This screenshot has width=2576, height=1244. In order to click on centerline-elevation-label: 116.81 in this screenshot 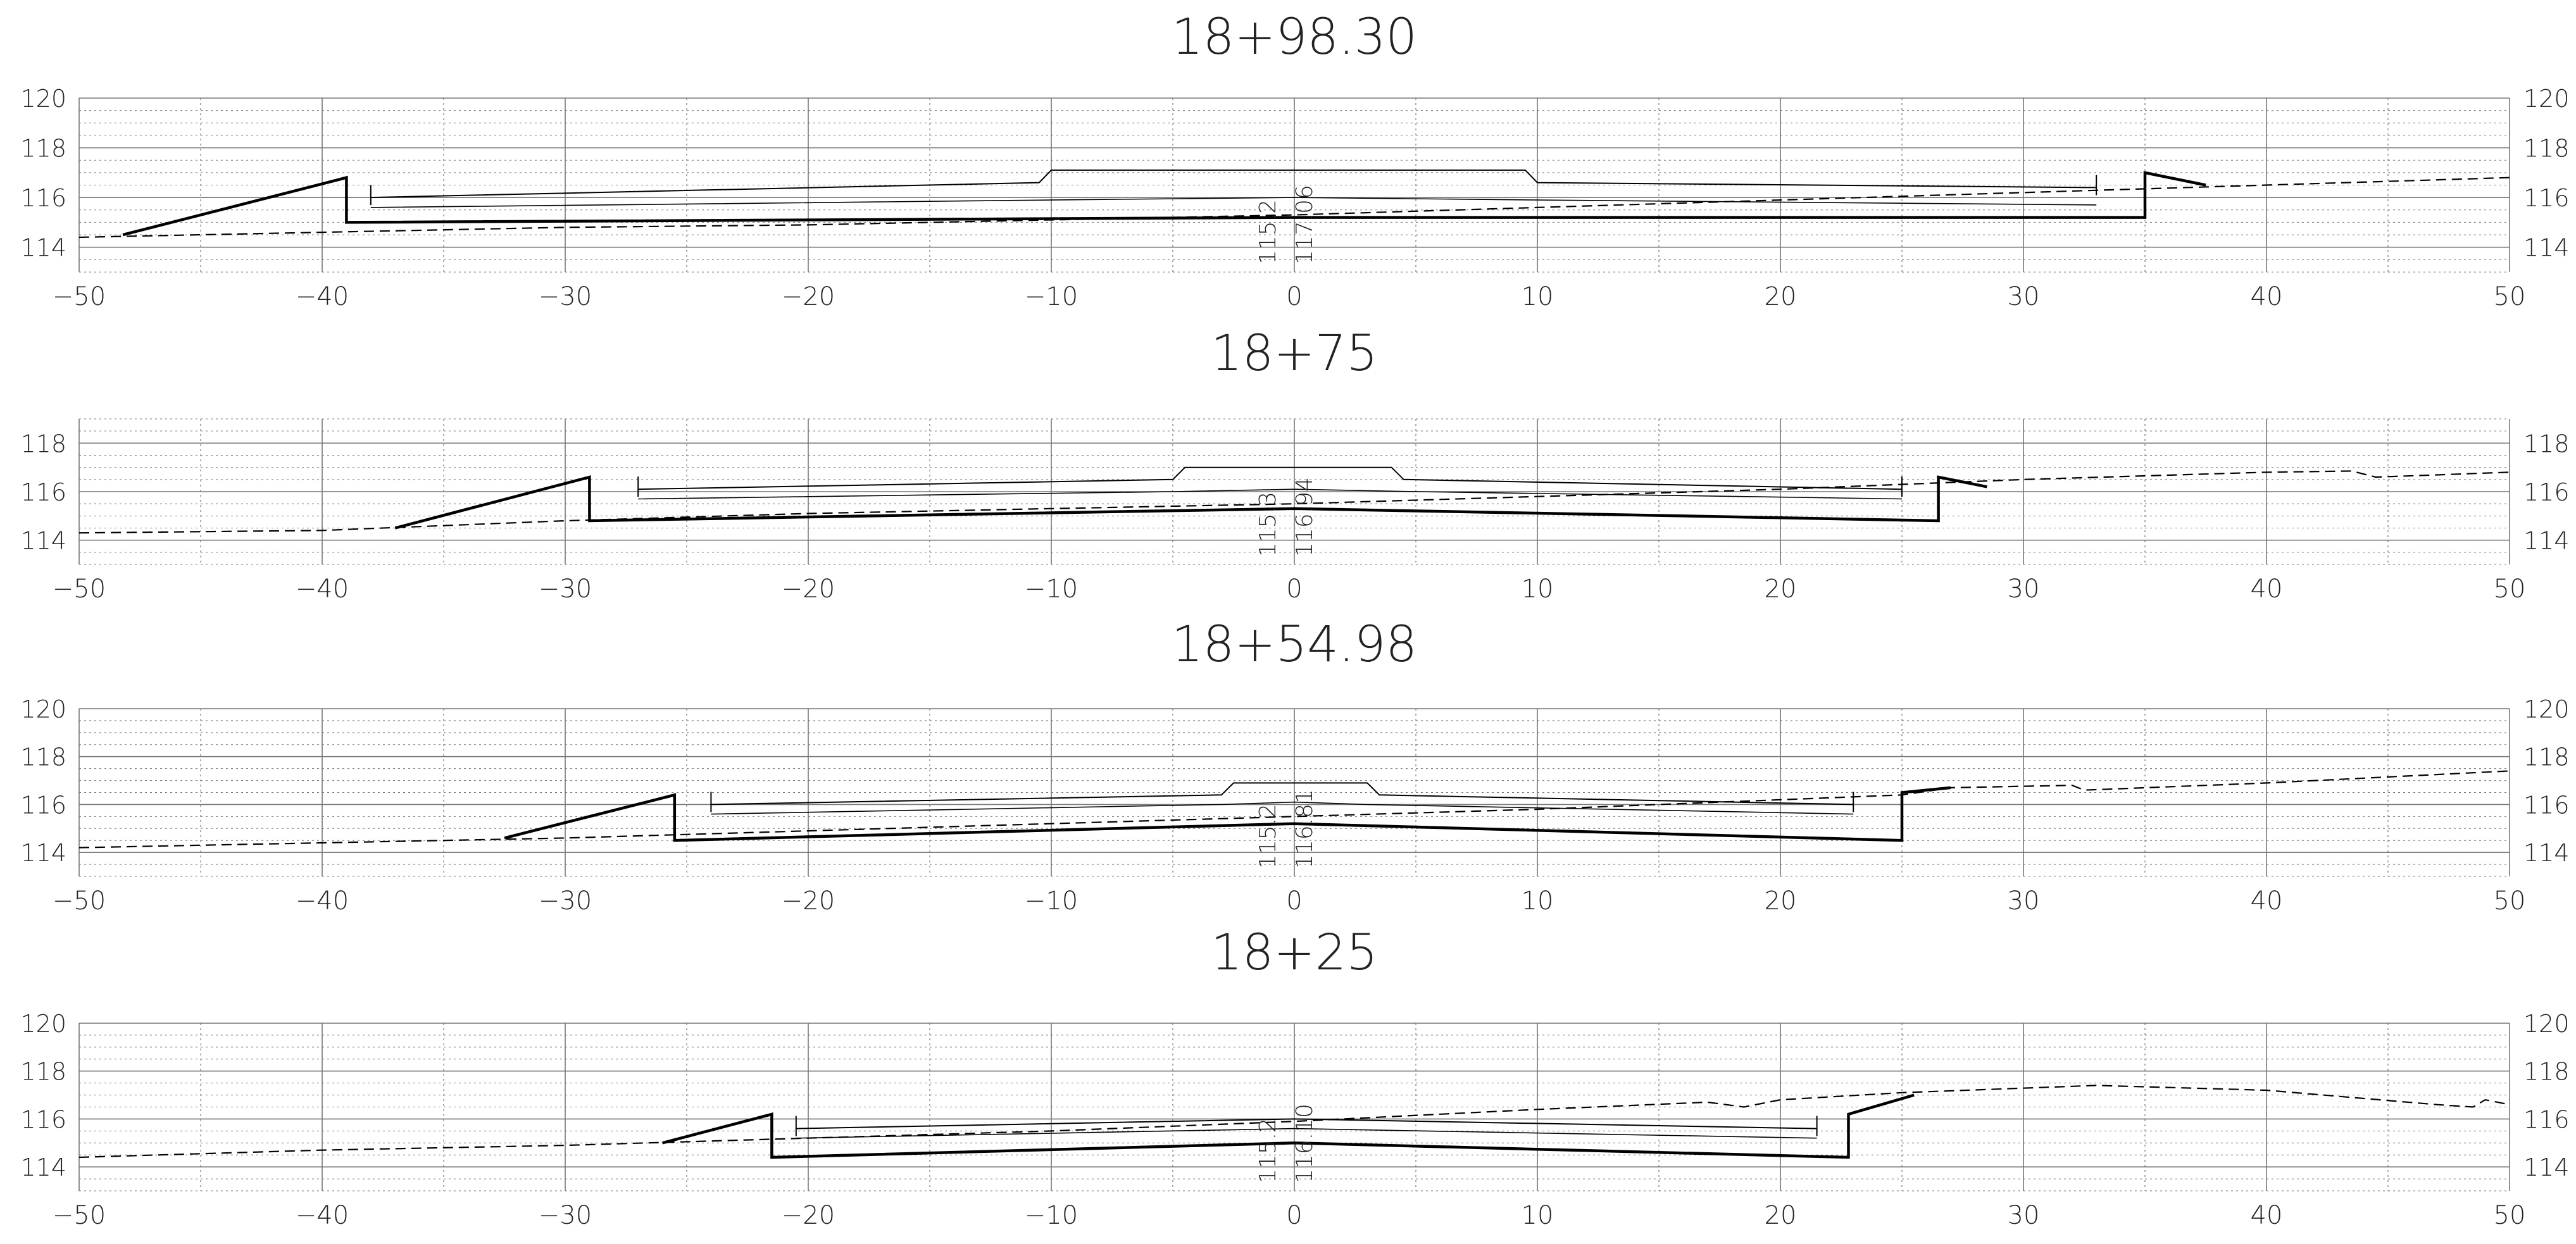, I will do `click(1305, 829)`.